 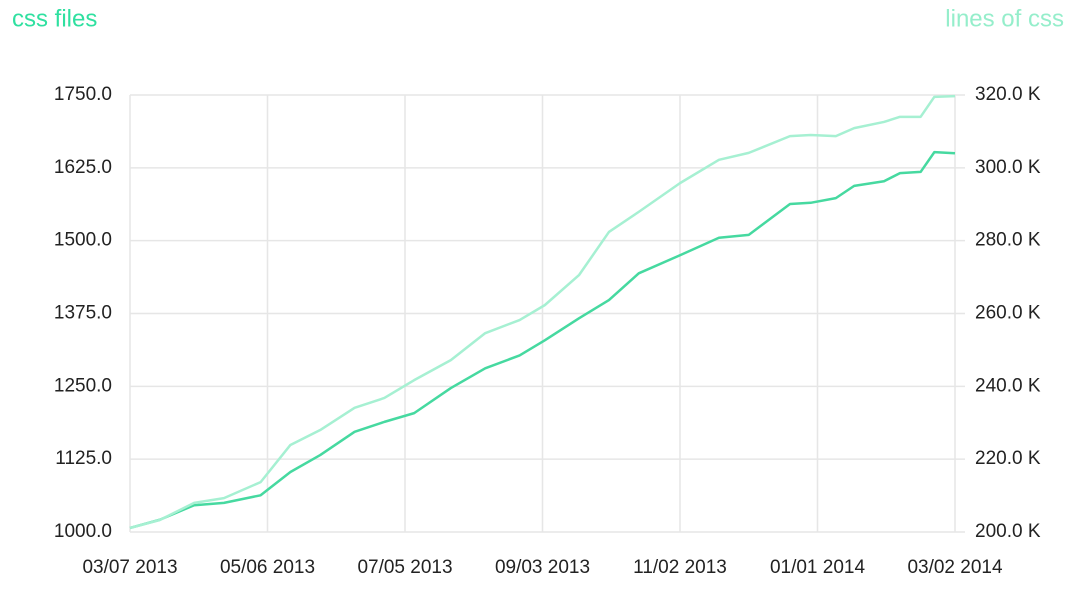 I want to click on y2-tick-label: 220.0 K, so click(x=1008, y=458).